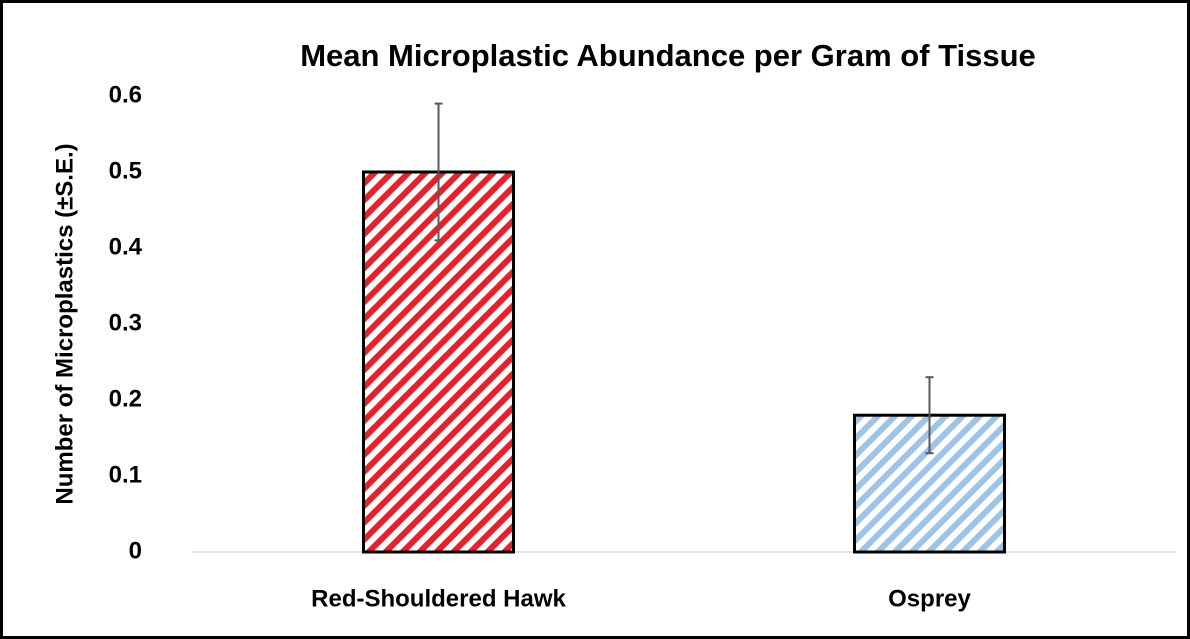 Image resolution: width=1190 pixels, height=639 pixels. What do you see at coordinates (125, 398) in the screenshot?
I see `y-tick-label: 0.2` at bounding box center [125, 398].